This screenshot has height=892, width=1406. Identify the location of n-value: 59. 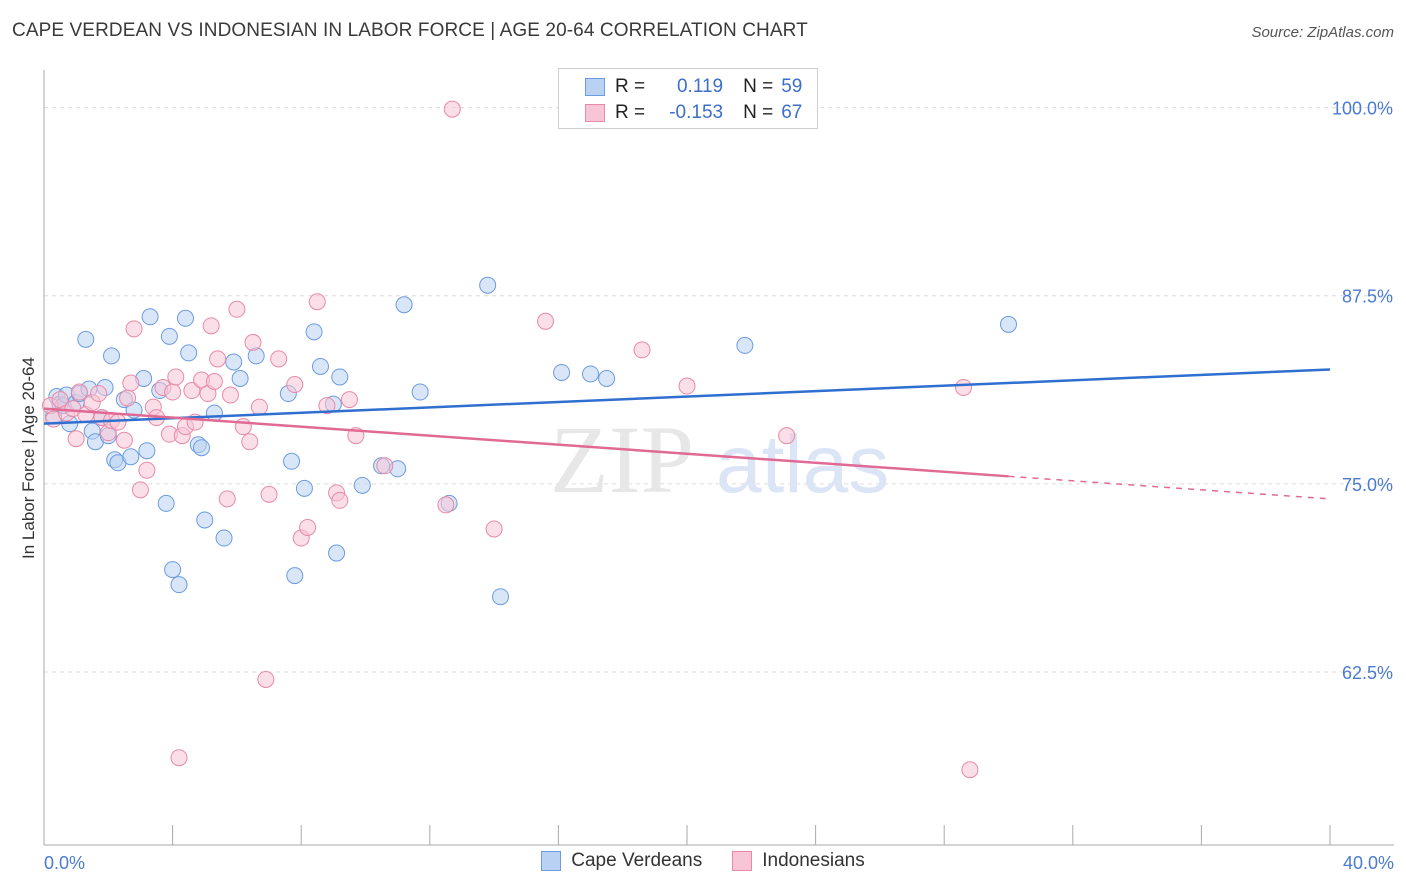
(792, 86).